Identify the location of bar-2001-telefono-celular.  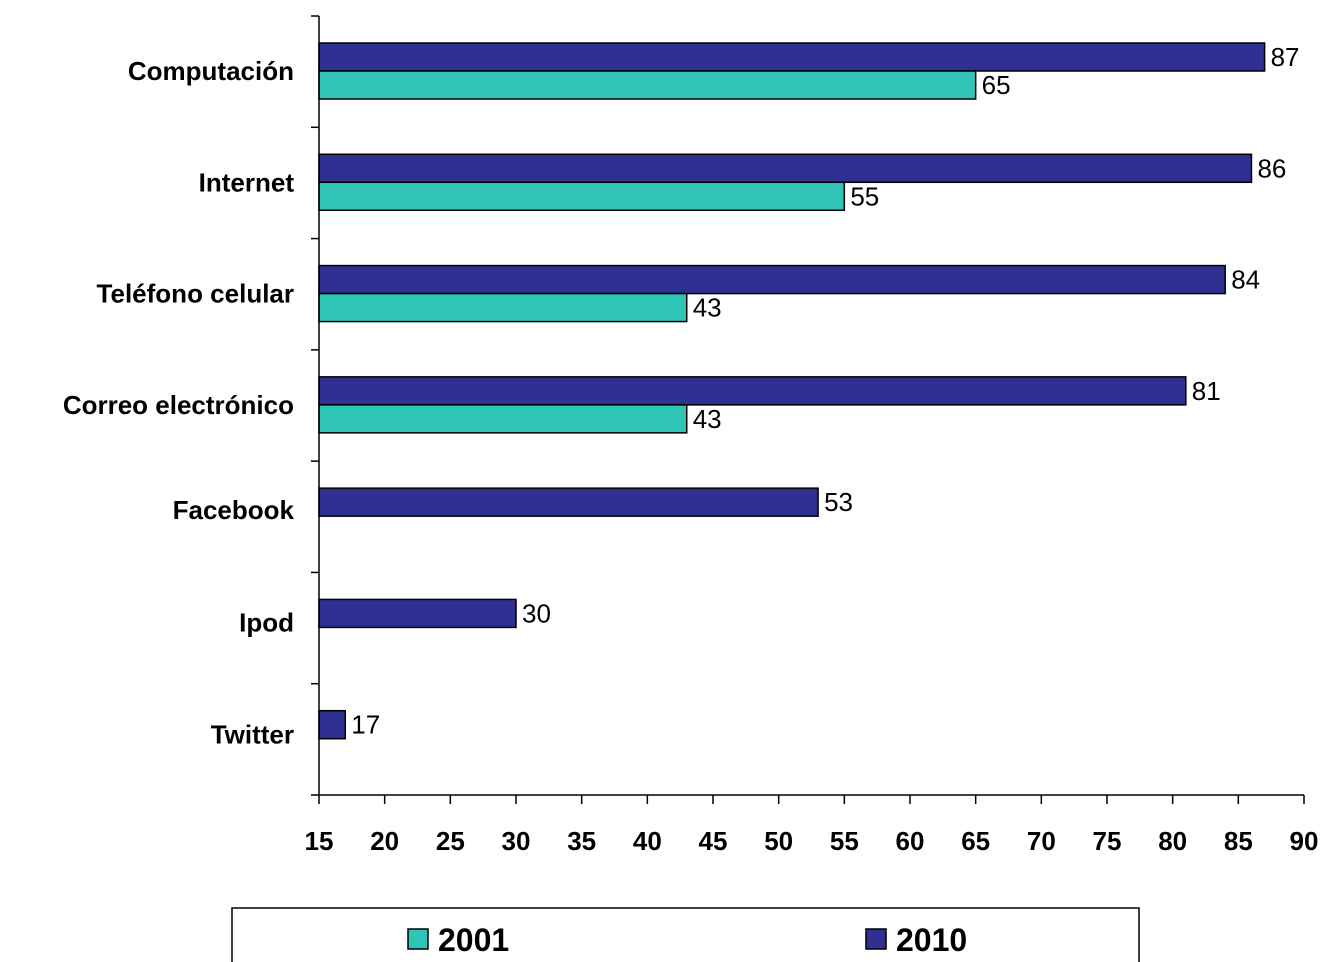
(503, 307).